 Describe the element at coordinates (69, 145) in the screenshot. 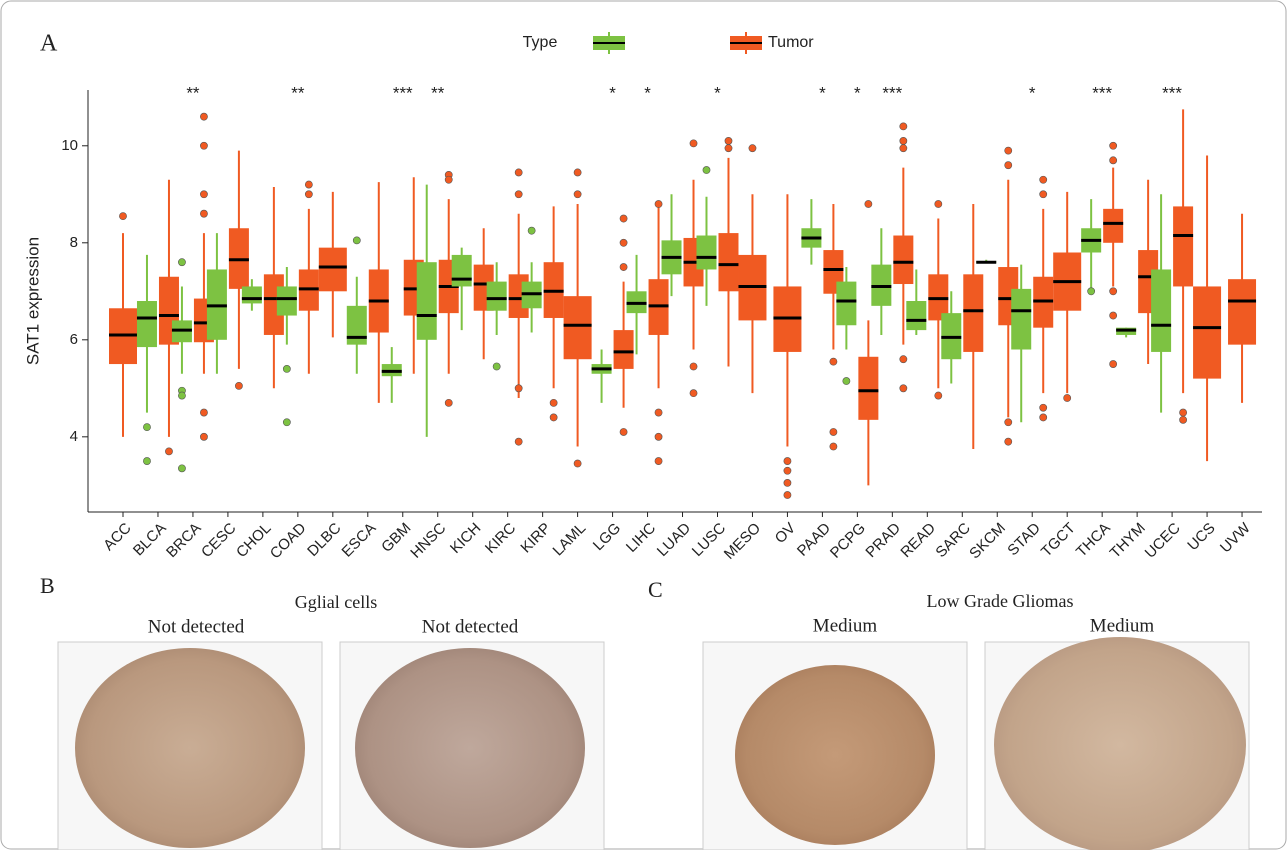

I see `y-tick-label: 10` at that location.